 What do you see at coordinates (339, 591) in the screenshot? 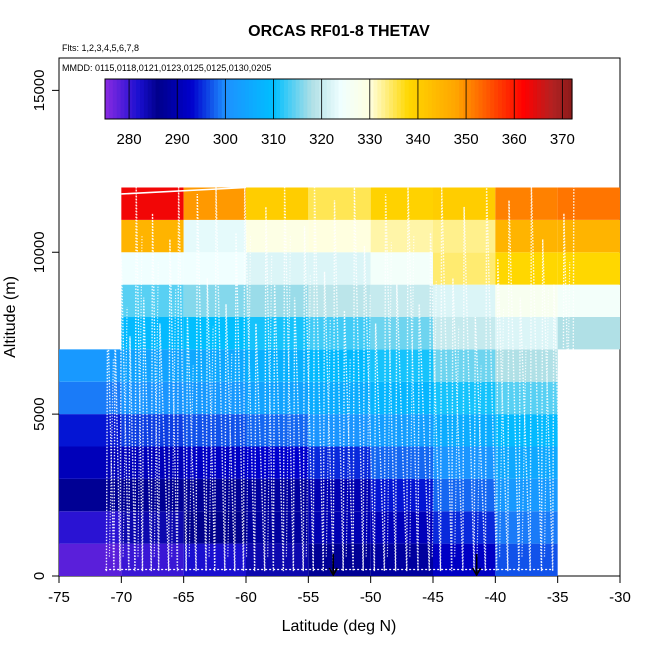
I see `x-axis-ticks: -75 -70 -65 -60 -55 -50 -45 -40 -35 -30` at bounding box center [339, 591].